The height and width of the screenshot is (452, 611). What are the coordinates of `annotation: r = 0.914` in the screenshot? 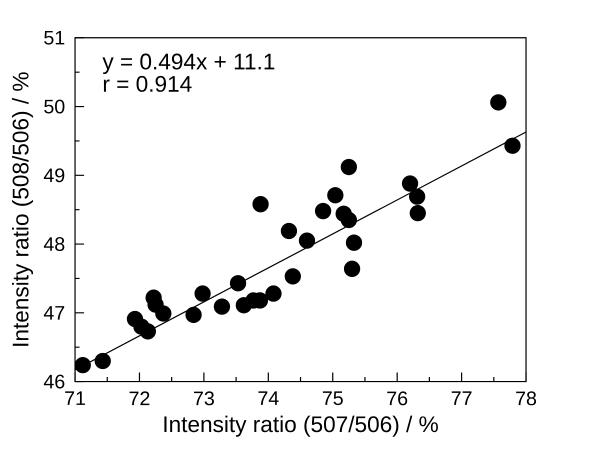 It's located at (148, 84).